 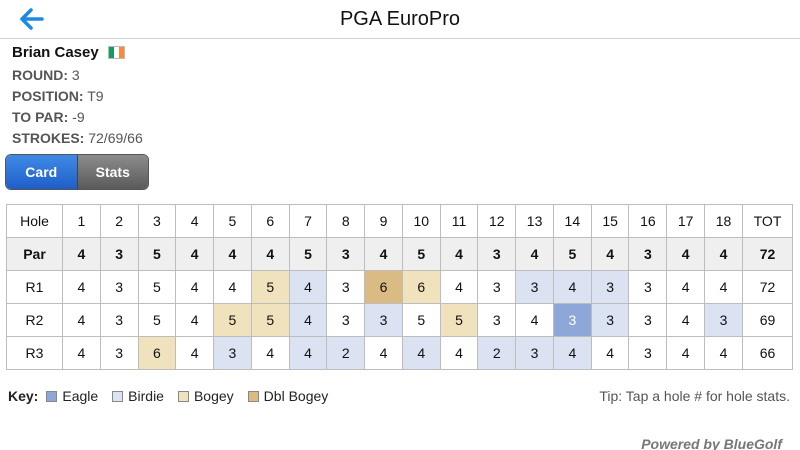 I want to click on round-label: R2, so click(x=34, y=320).